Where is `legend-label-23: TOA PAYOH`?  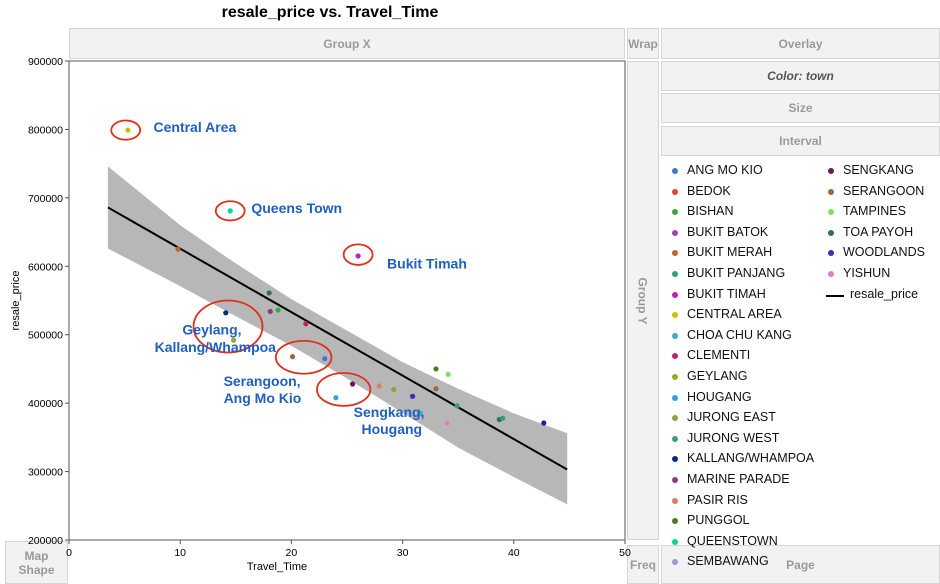 legend-label-23: TOA PAYOH is located at coordinates (878, 231).